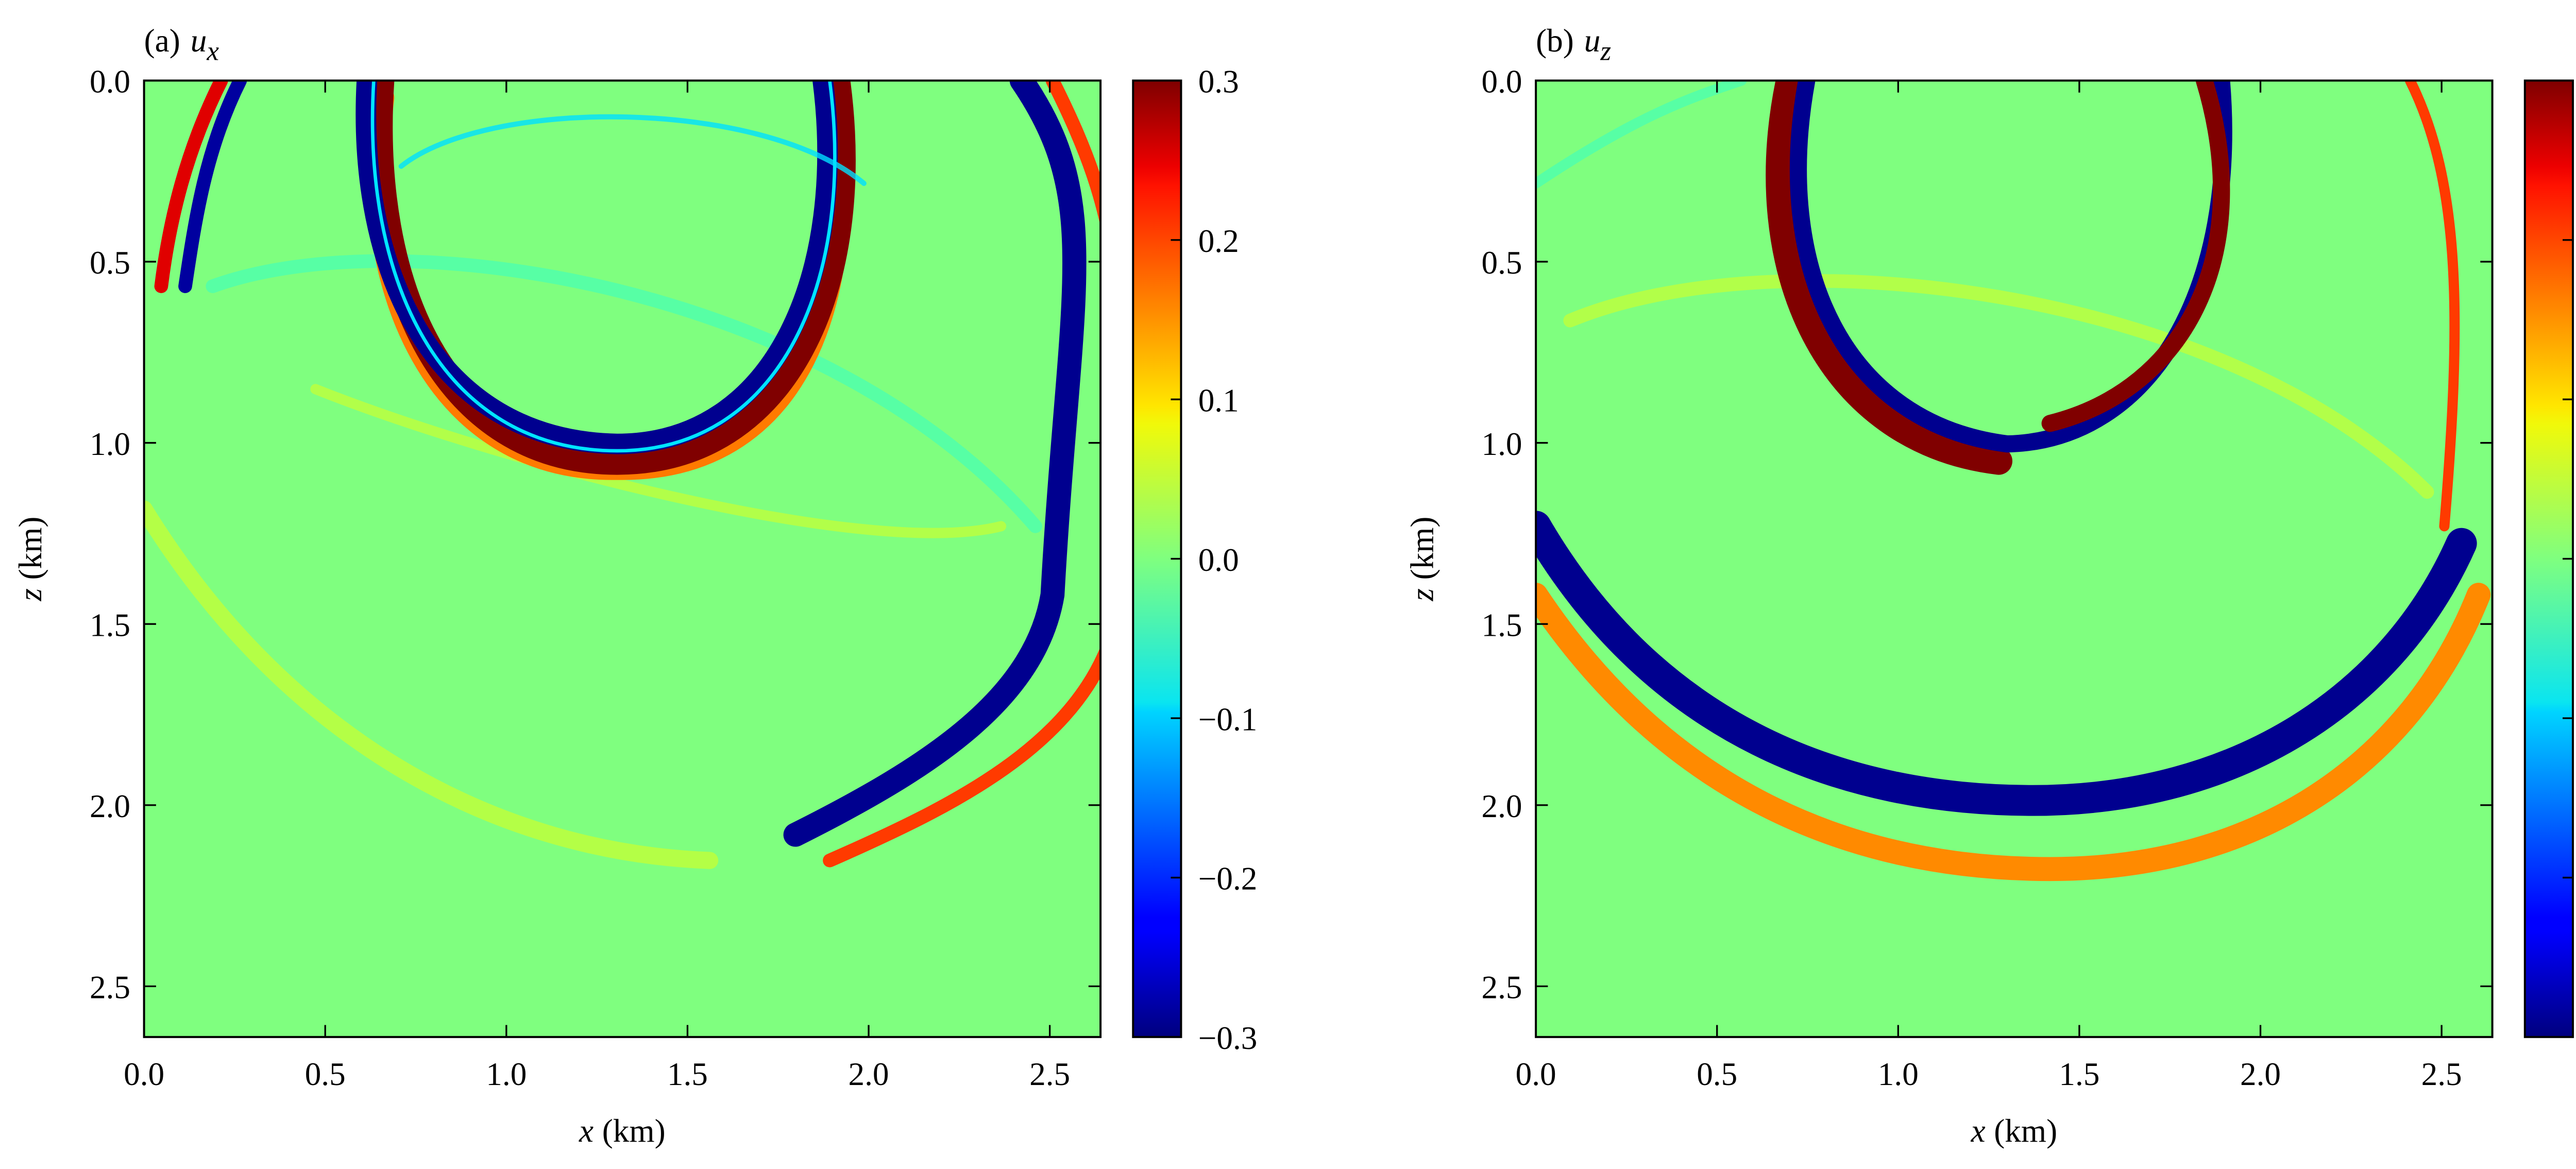 The height and width of the screenshot is (1169, 2576). I want to click on panel-title: (a) ux, so click(181, 45).